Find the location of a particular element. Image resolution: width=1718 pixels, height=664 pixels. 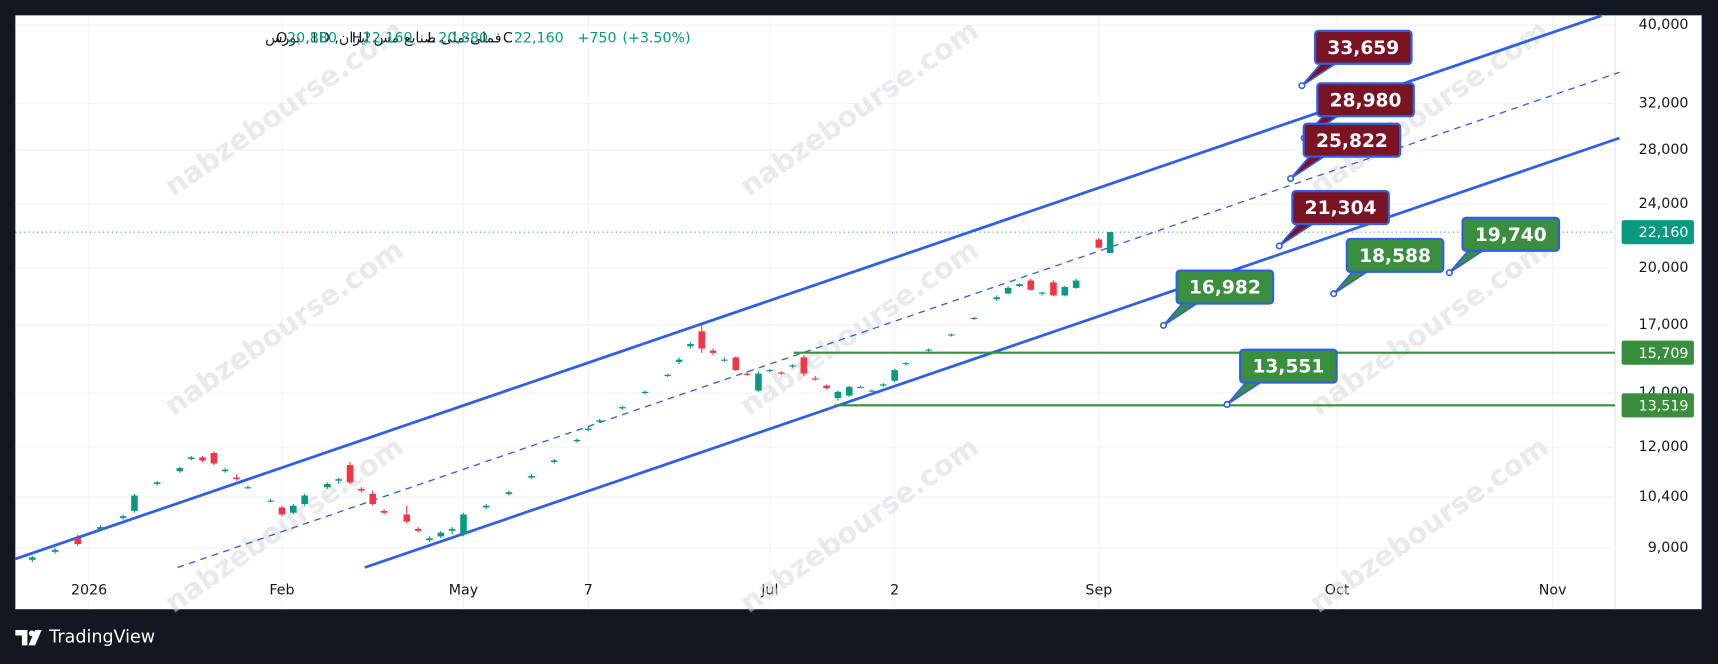

note-label: 16,982 is located at coordinates (1225, 288).